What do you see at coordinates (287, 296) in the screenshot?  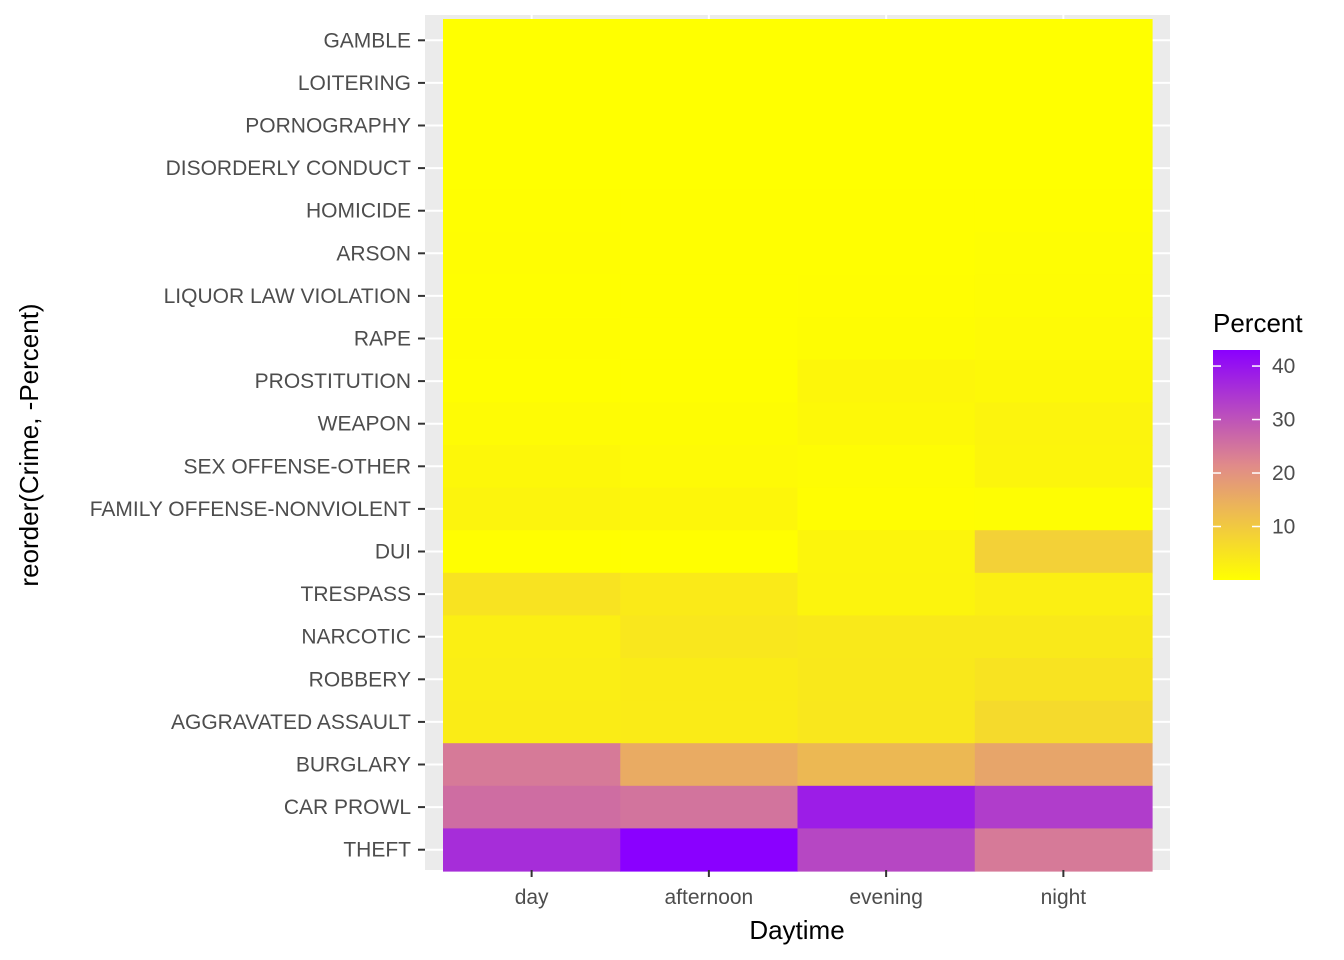 I see `y-tick-label: LIQUOR LAW VIOLATION` at bounding box center [287, 296].